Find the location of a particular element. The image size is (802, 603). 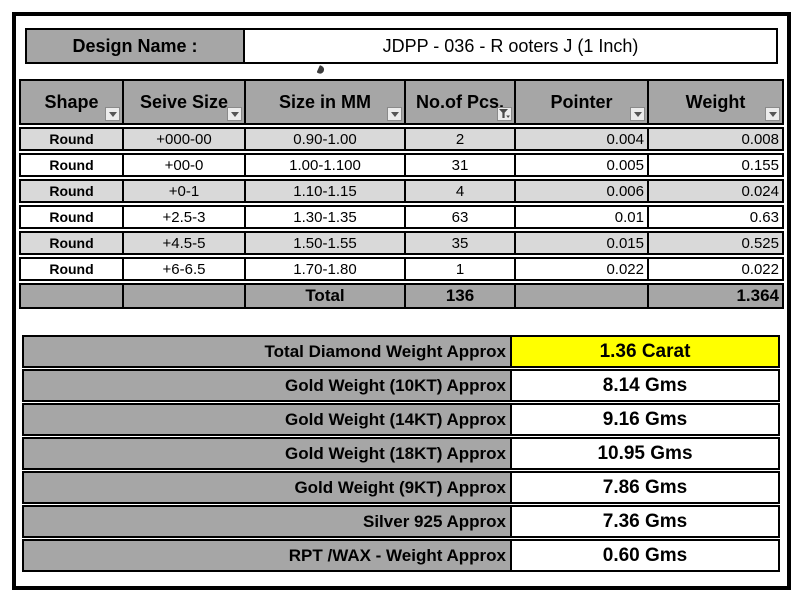

cell-pointer: 0.01 is located at coordinates (582, 217).